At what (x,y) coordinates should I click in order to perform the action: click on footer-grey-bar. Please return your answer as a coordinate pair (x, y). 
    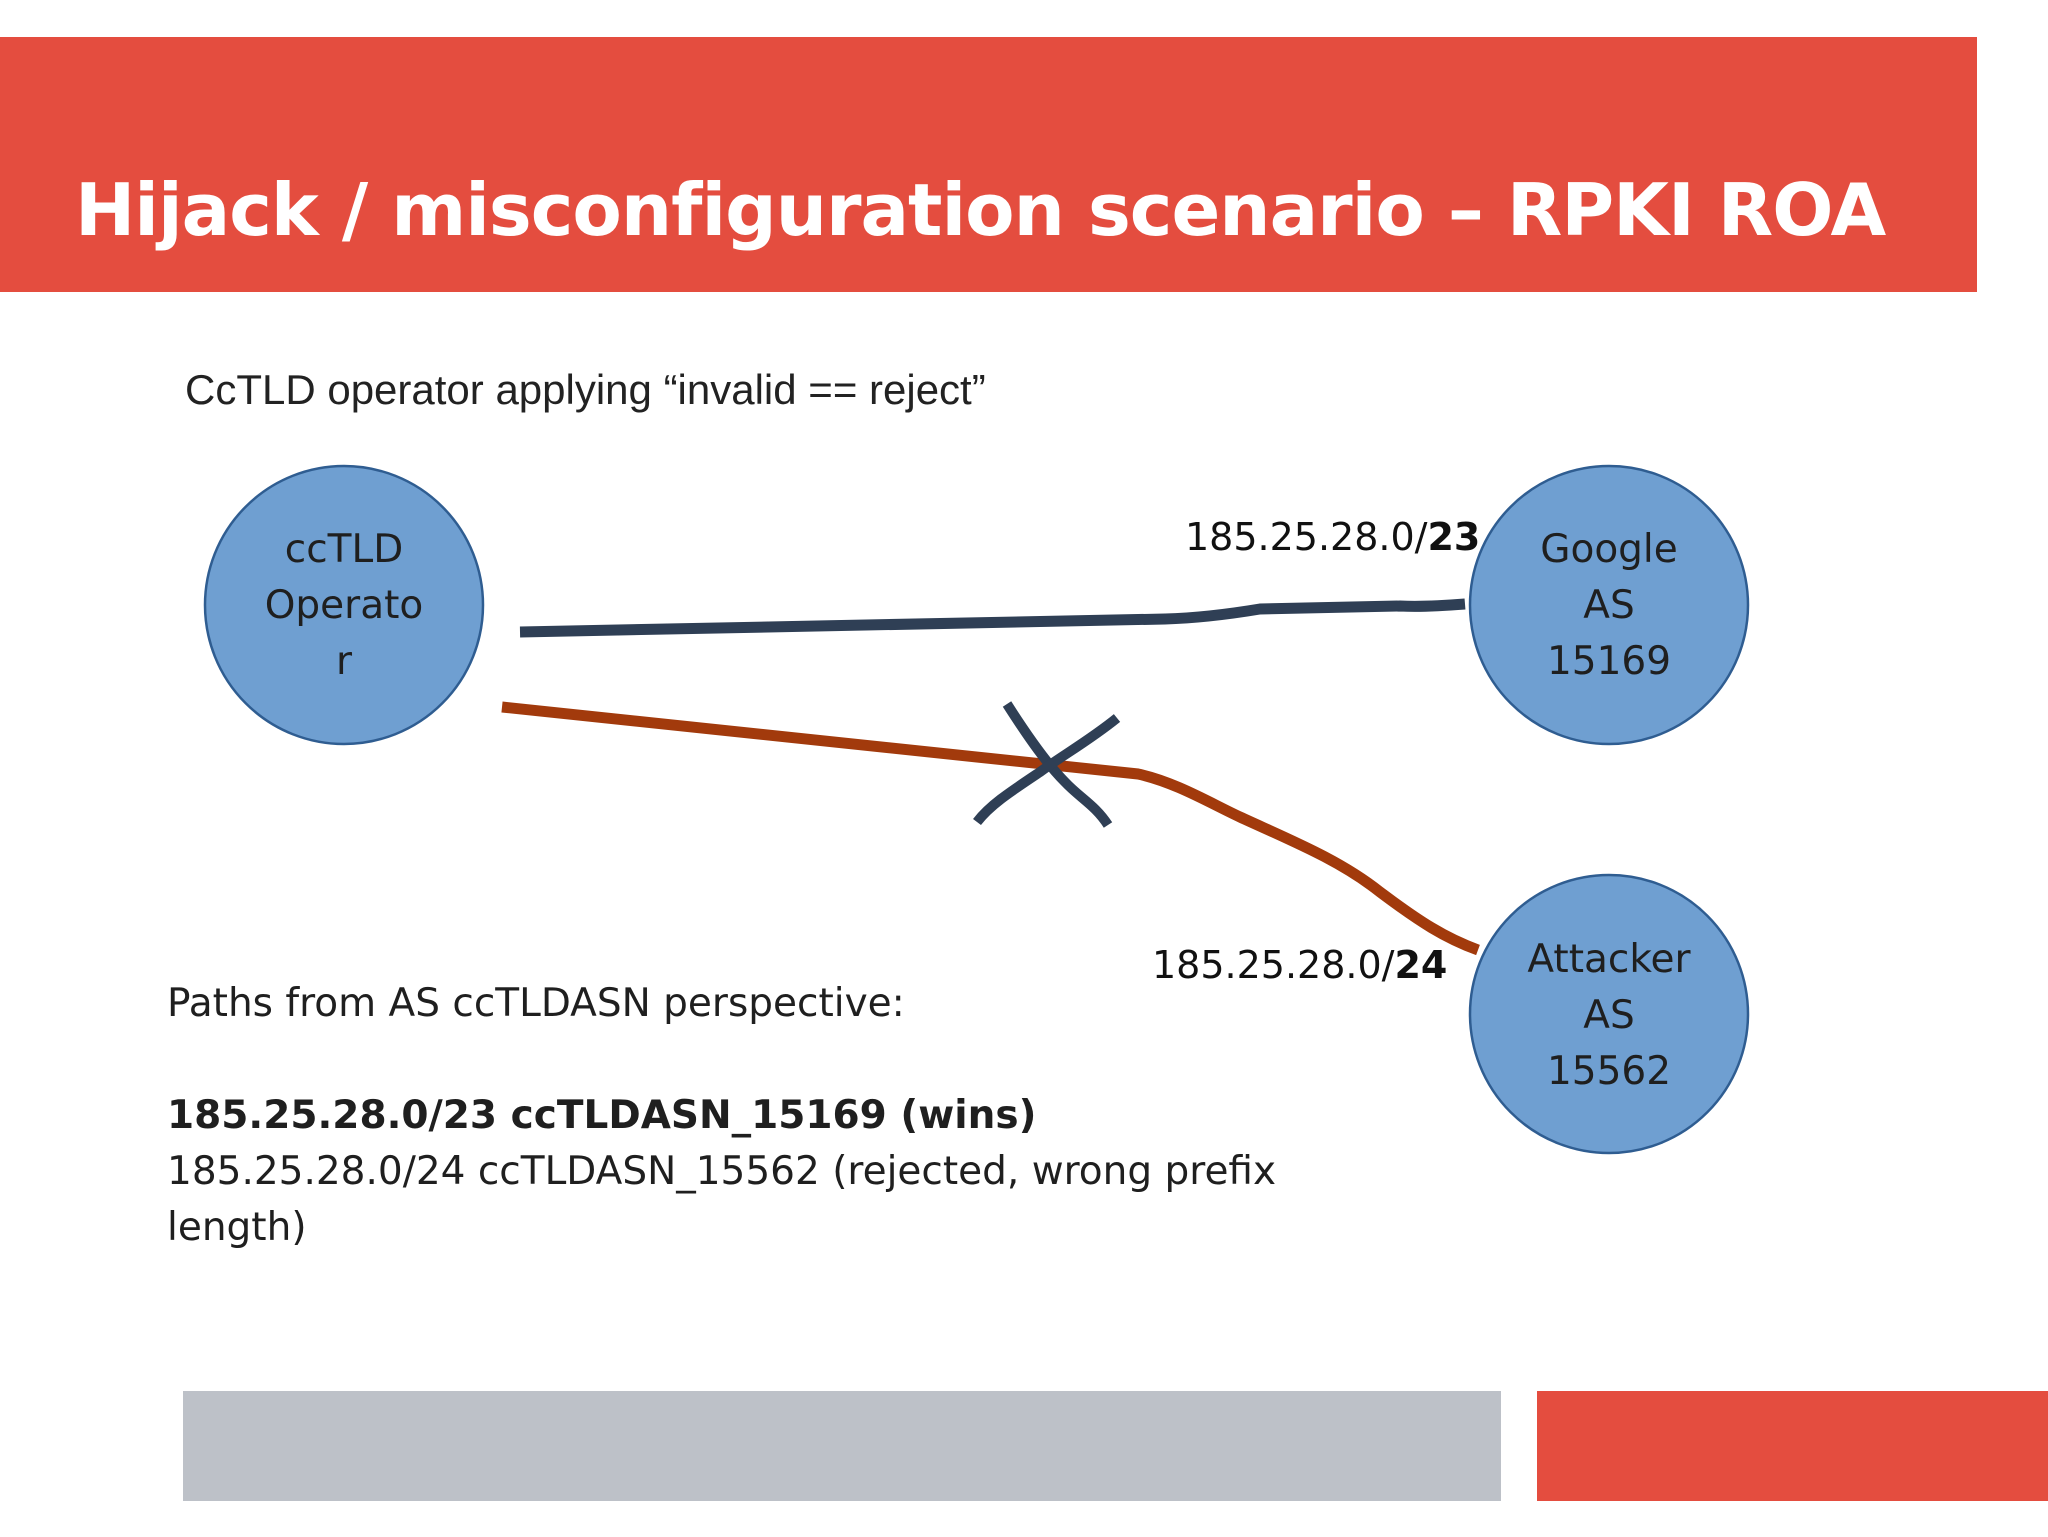
    Looking at the image, I should click on (842, 1446).